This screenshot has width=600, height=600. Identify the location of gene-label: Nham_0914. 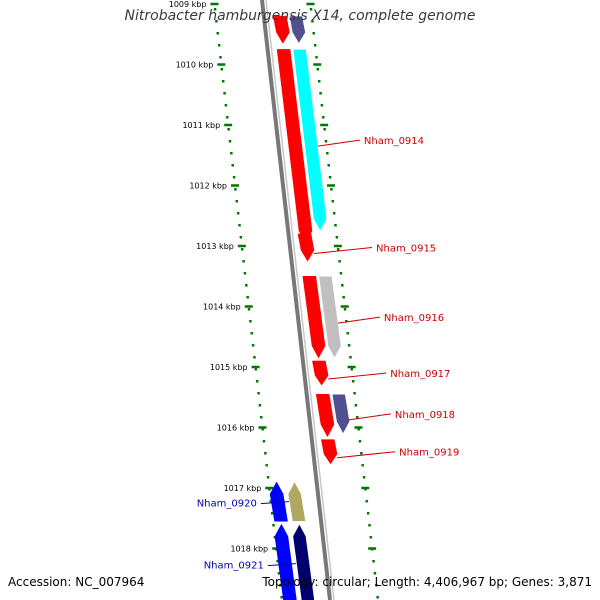
(394, 141).